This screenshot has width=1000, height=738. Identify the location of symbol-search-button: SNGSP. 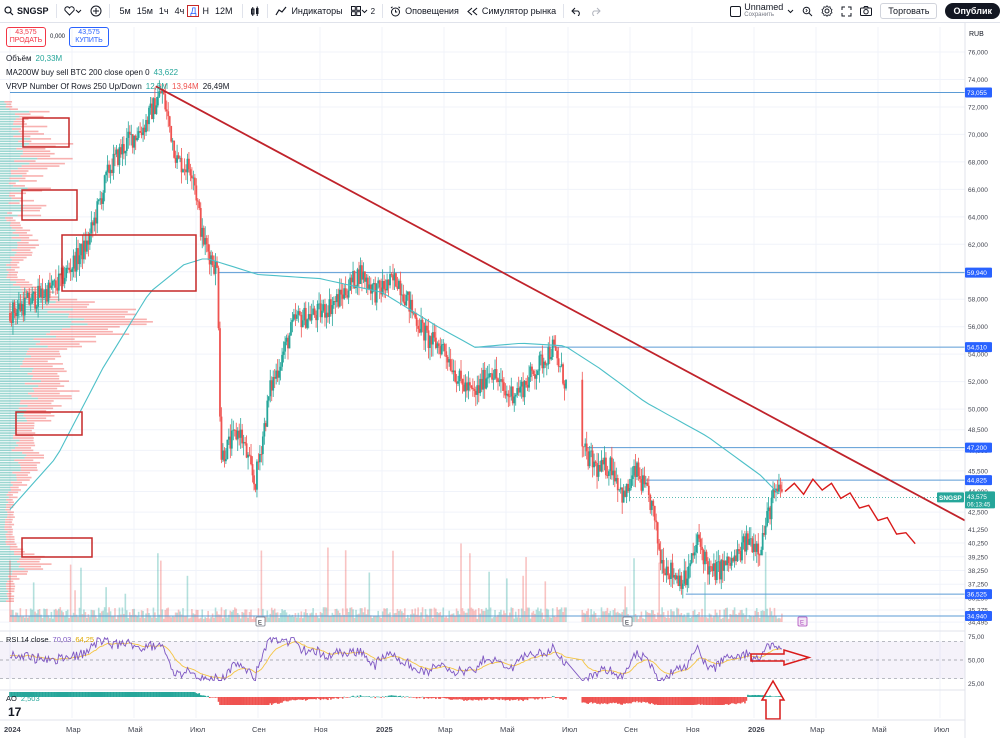
(26, 11).